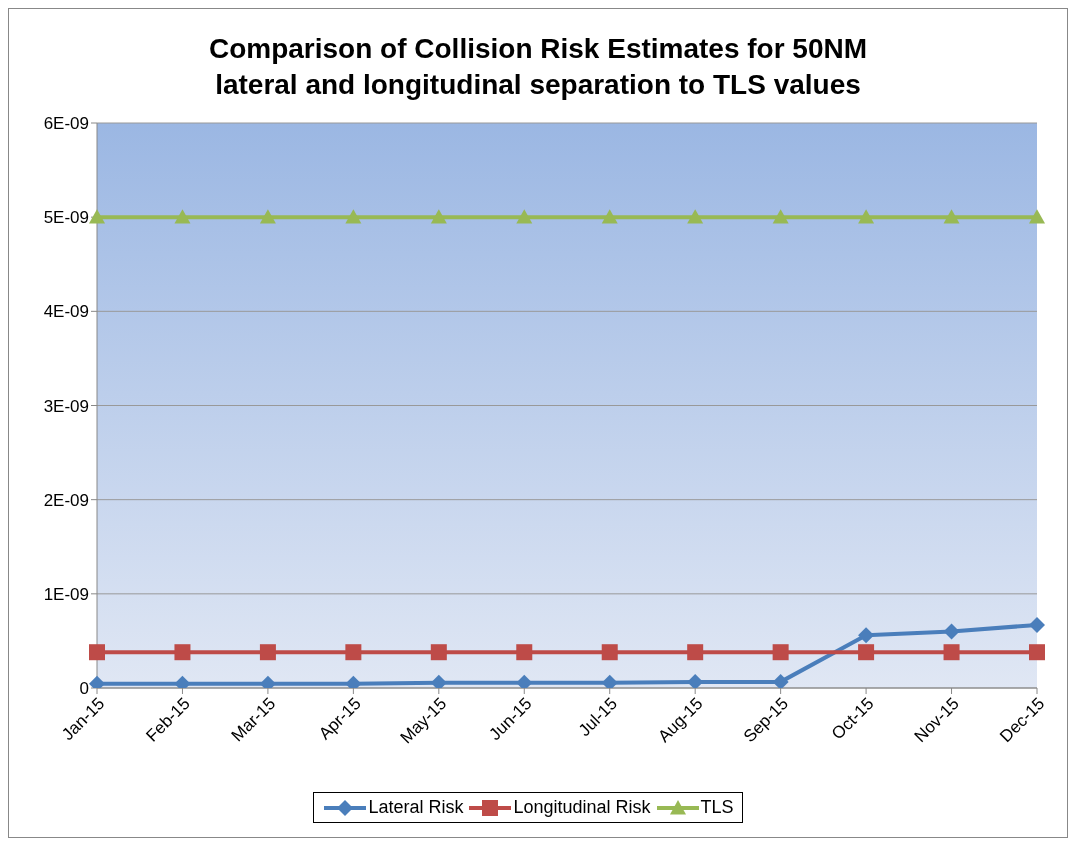 This screenshot has height=847, width=1083. I want to click on y-tick-label: 2E-09, so click(66, 500).